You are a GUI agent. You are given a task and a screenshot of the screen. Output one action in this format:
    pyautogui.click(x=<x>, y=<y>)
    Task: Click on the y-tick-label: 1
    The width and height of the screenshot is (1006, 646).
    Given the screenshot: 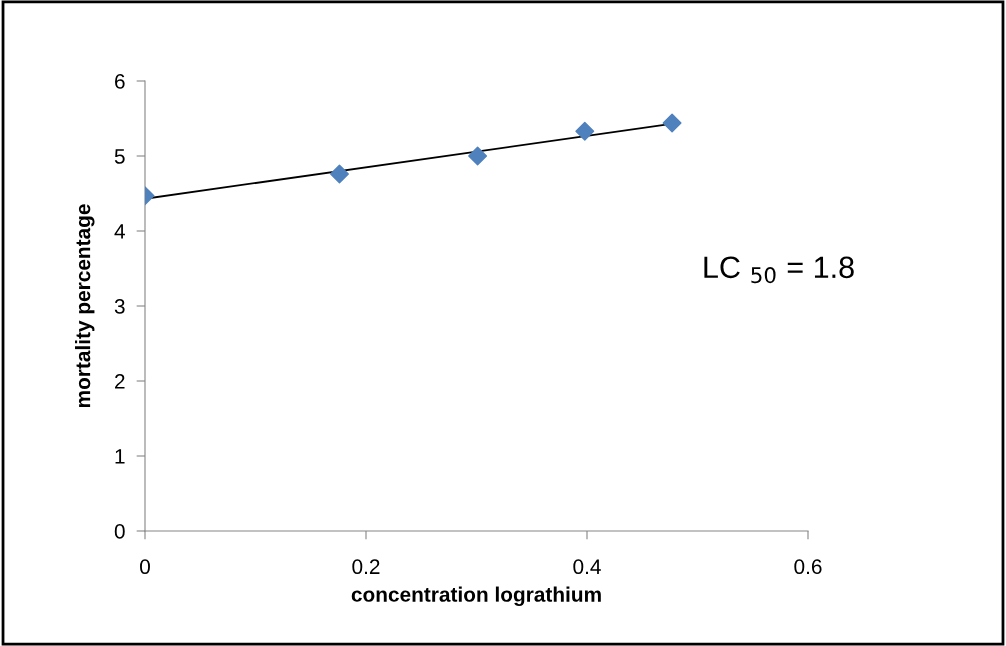 What is the action you would take?
    pyautogui.click(x=120, y=456)
    